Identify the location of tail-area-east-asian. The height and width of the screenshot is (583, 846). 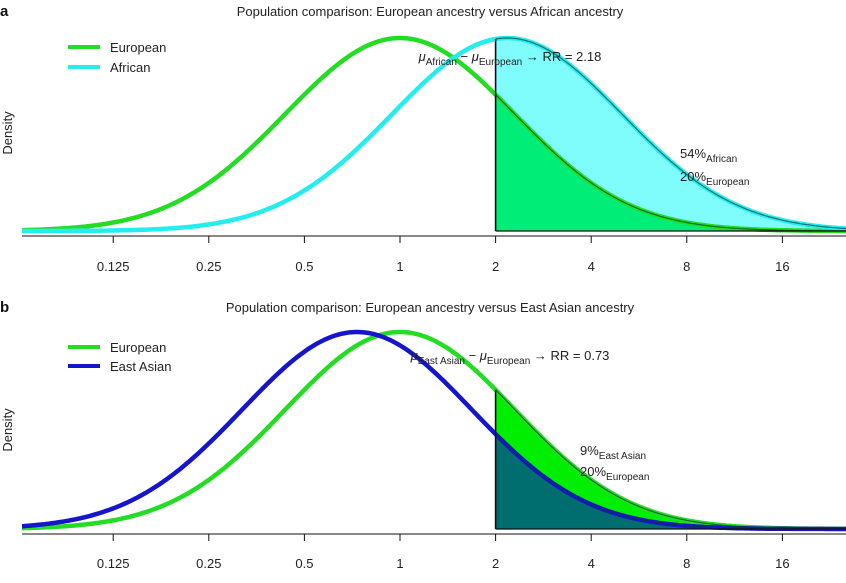
(670, 481).